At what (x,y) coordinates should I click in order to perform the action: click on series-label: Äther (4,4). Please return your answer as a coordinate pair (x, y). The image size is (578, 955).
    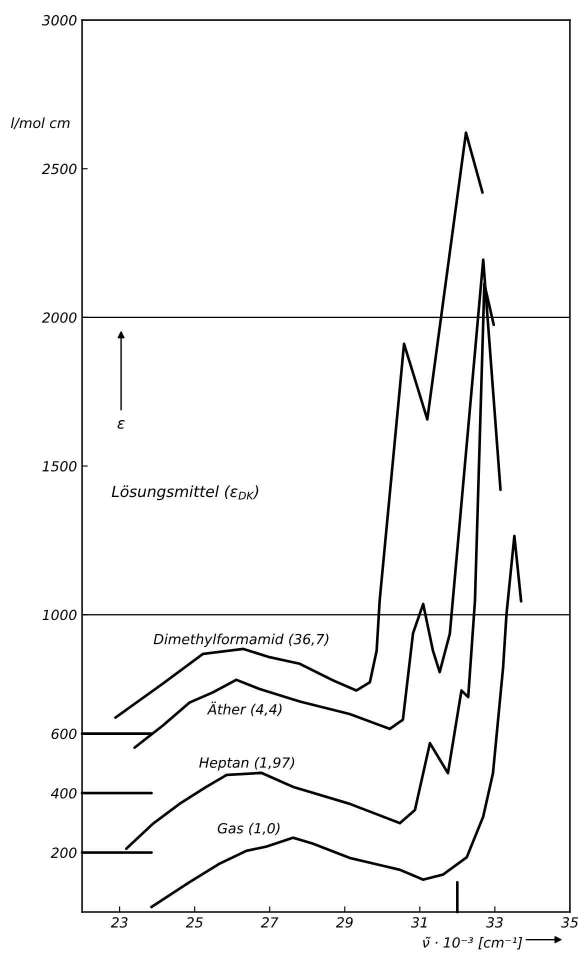
    Looking at the image, I should click on (244, 709).